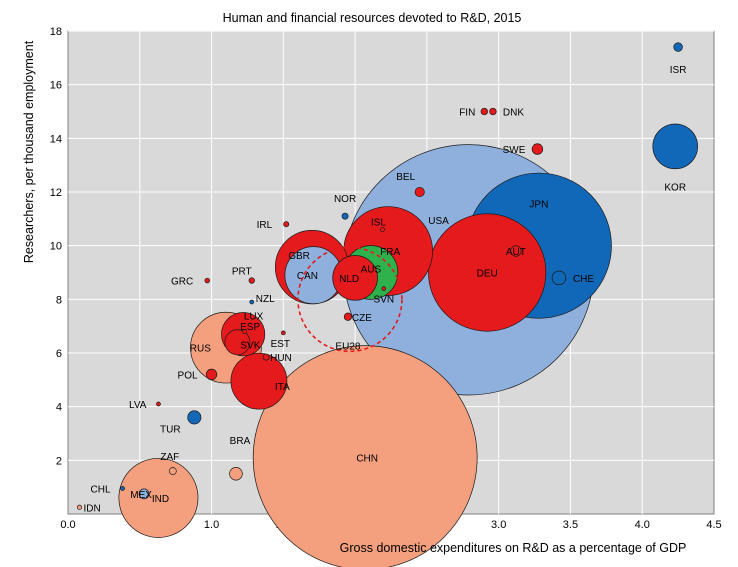 The height and width of the screenshot is (567, 738). Describe the element at coordinates (265, 225) in the screenshot. I see `bubble-label-irl: IRL` at that location.